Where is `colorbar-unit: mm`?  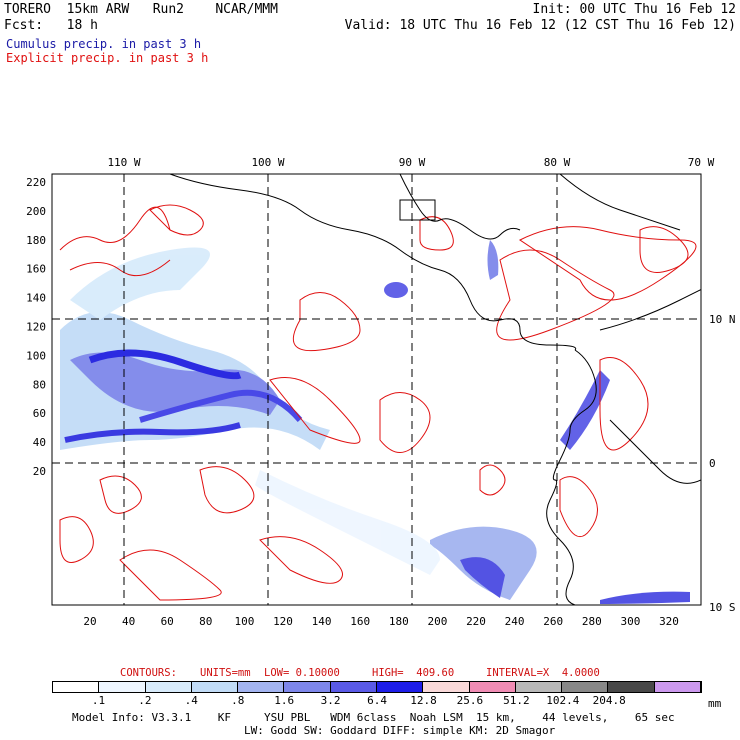
colorbar-unit: mm is located at coordinates (715, 703).